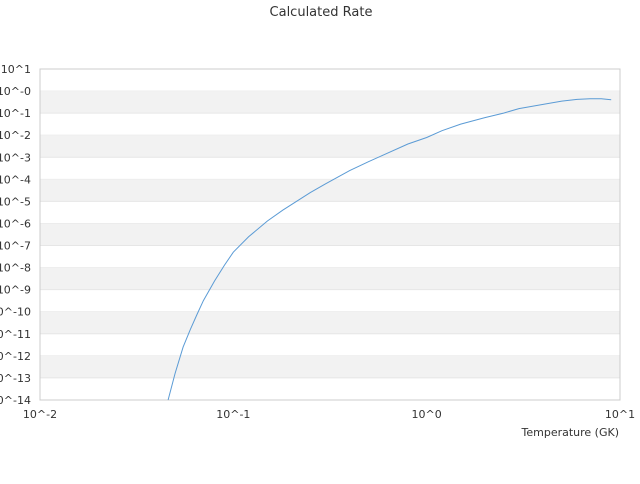  Describe the element at coordinates (15, 135) in the screenshot. I see `y-tick-label: 10^-2` at that location.